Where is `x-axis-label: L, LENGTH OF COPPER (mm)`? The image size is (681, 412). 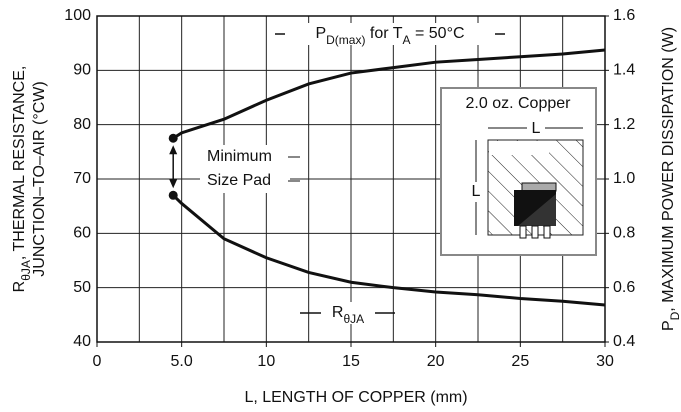 x-axis-label: L, LENGTH OF COPPER (mm) is located at coordinates (355, 397).